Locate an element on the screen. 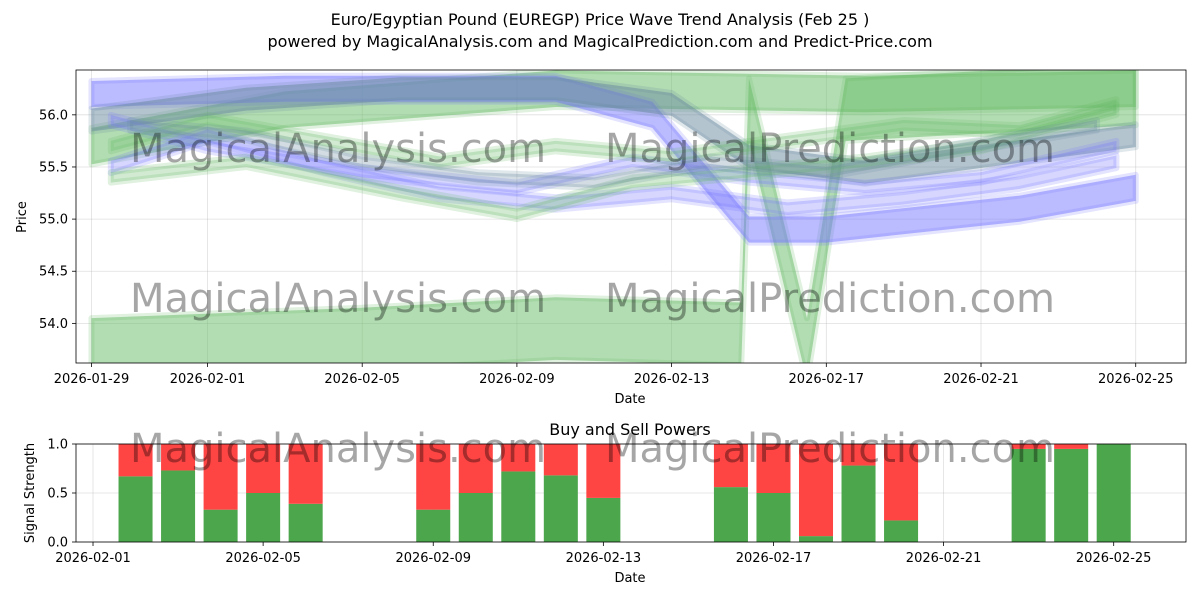 Image resolution: width=1200 pixels, height=600 pixels. bottom-title: Buy and Sell Powers is located at coordinates (630, 429).